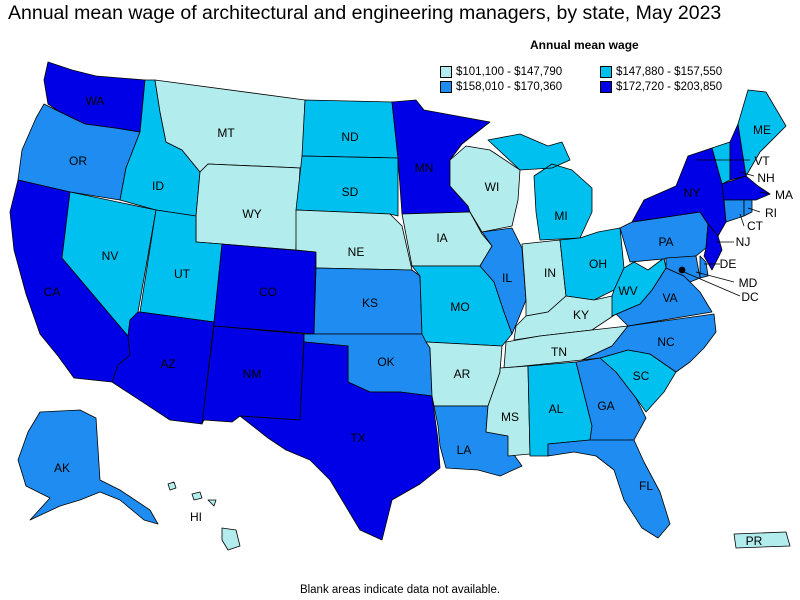 Image resolution: width=800 pixels, height=600 pixels. I want to click on label-KS: KS, so click(370, 303).